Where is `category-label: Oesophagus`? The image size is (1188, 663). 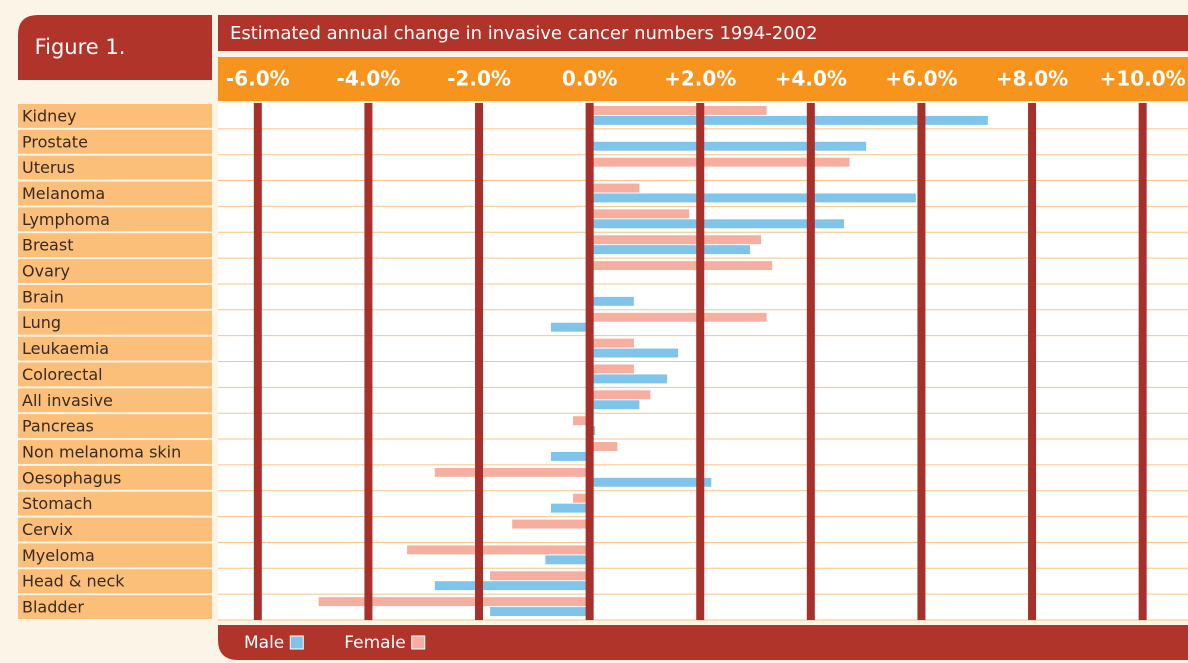 category-label: Oesophagus is located at coordinates (71, 477).